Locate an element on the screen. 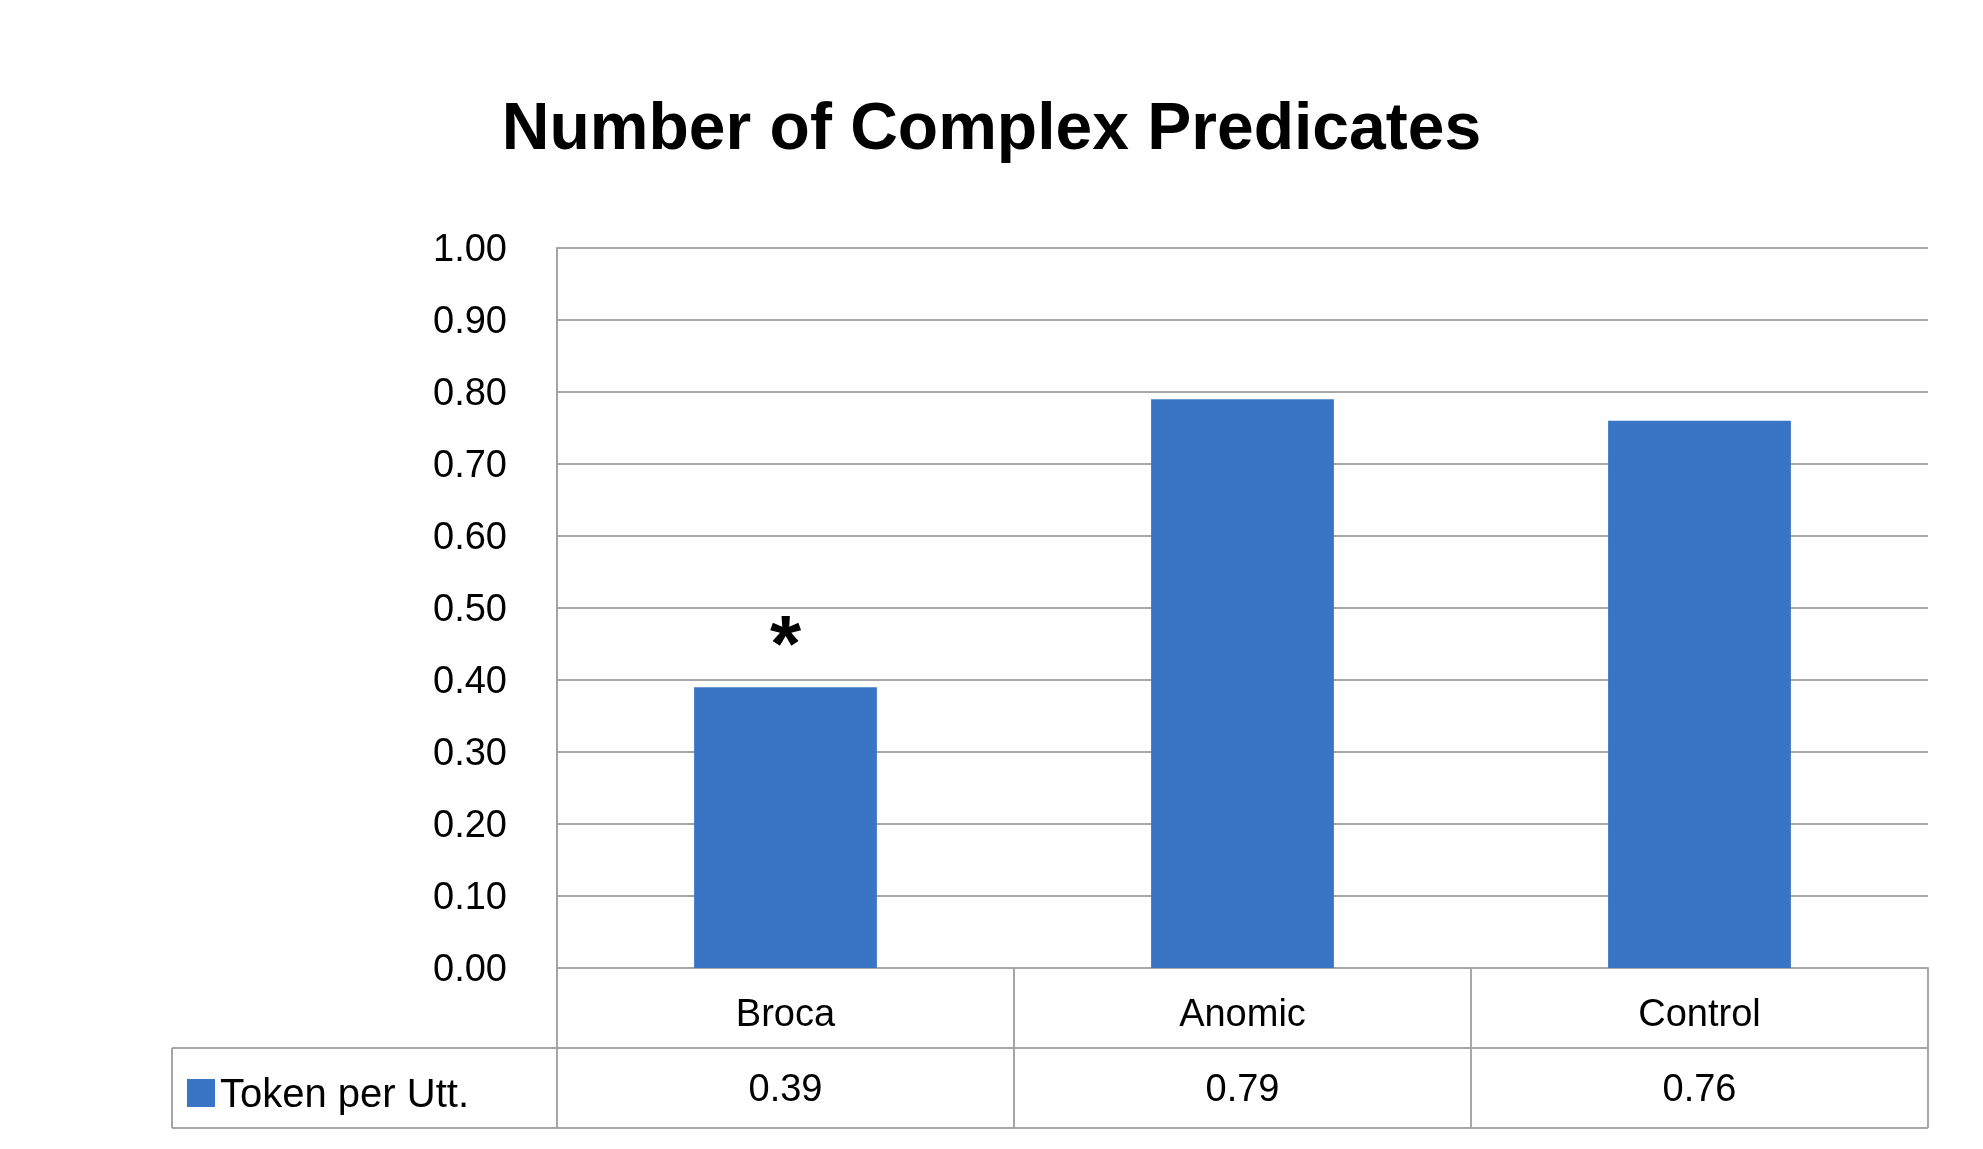  y-tick-label: 0.60 is located at coordinates (470, 536).